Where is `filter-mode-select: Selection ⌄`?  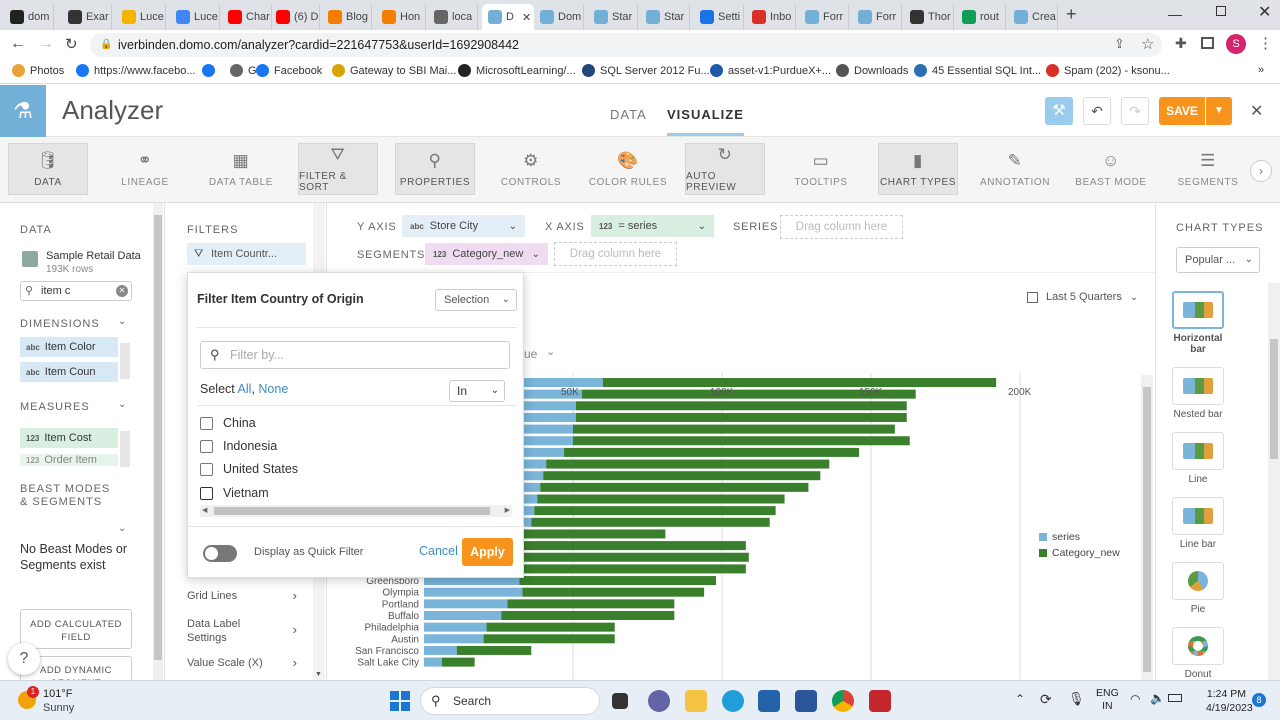
filter-mode-select: Selection ⌄ is located at coordinates (476, 300).